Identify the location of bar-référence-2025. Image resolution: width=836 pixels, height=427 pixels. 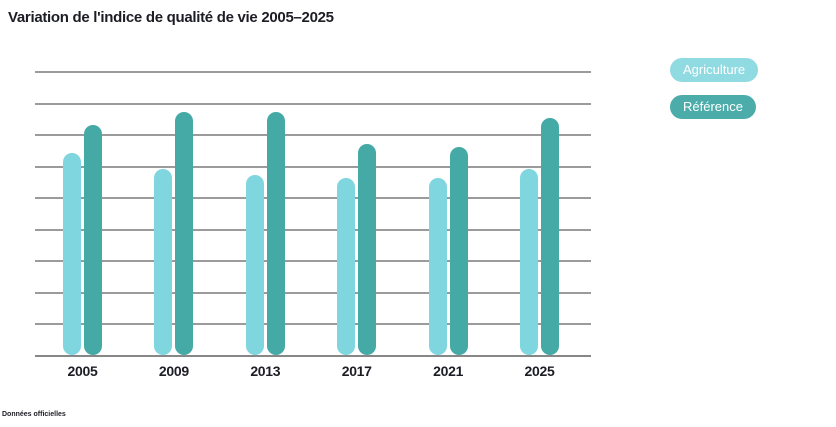
(550, 236).